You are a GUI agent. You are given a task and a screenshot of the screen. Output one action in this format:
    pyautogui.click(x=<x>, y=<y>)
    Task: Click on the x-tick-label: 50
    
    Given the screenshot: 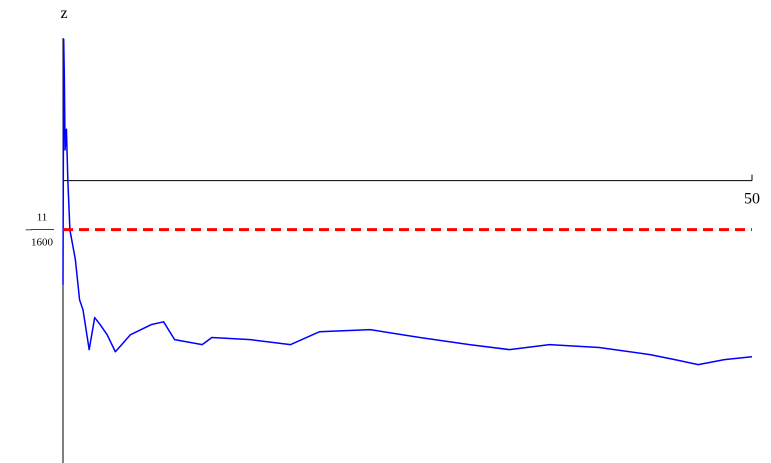 What is the action you would take?
    pyautogui.click(x=752, y=199)
    